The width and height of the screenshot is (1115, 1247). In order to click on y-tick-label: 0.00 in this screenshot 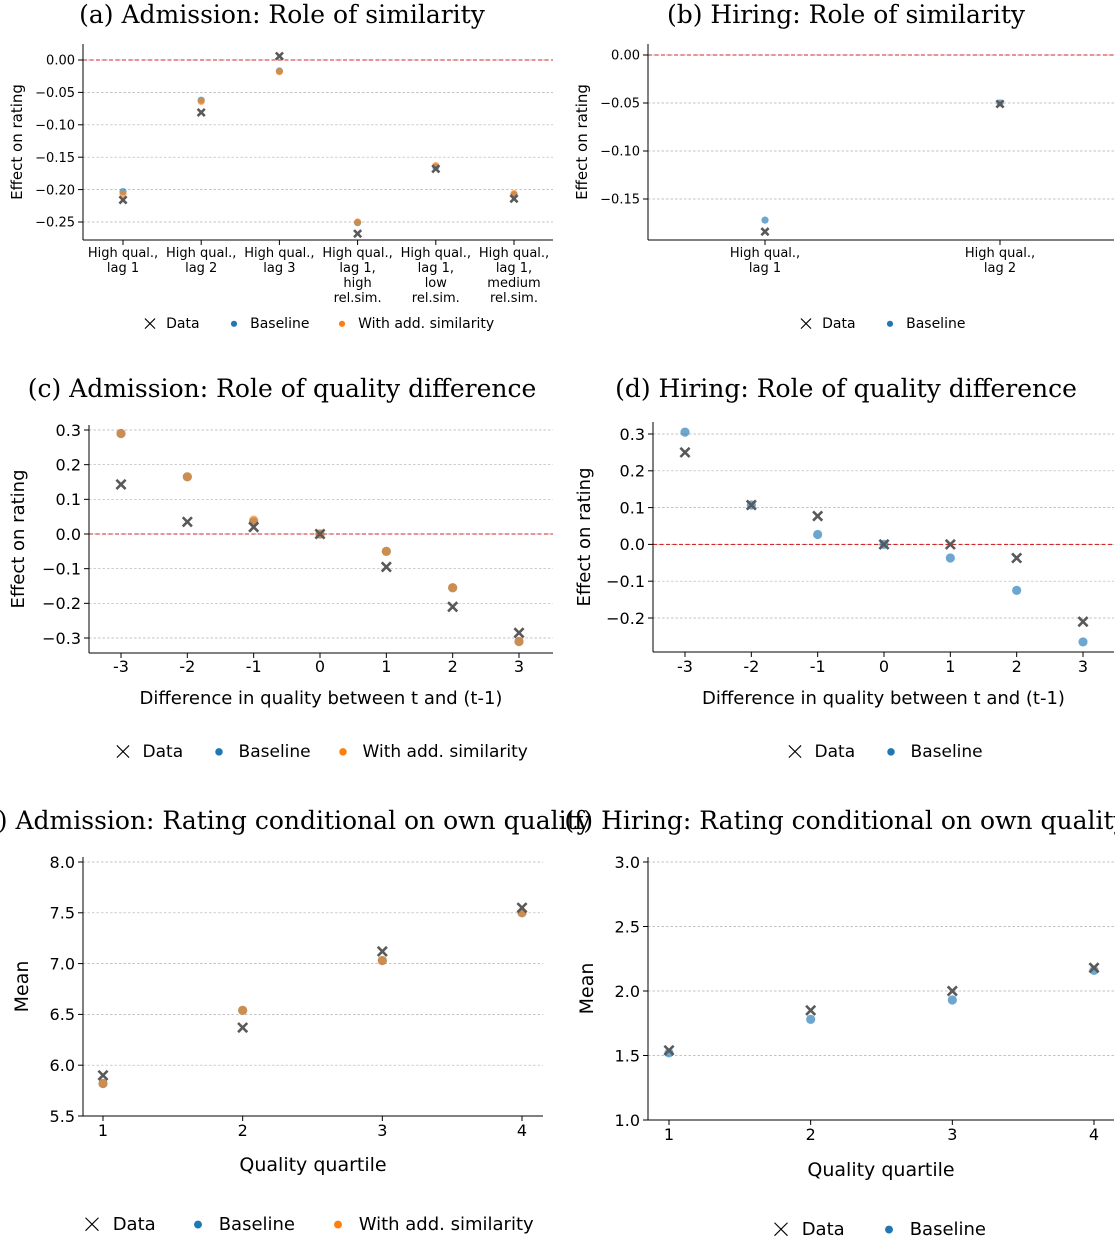, I will do `click(625, 56)`.